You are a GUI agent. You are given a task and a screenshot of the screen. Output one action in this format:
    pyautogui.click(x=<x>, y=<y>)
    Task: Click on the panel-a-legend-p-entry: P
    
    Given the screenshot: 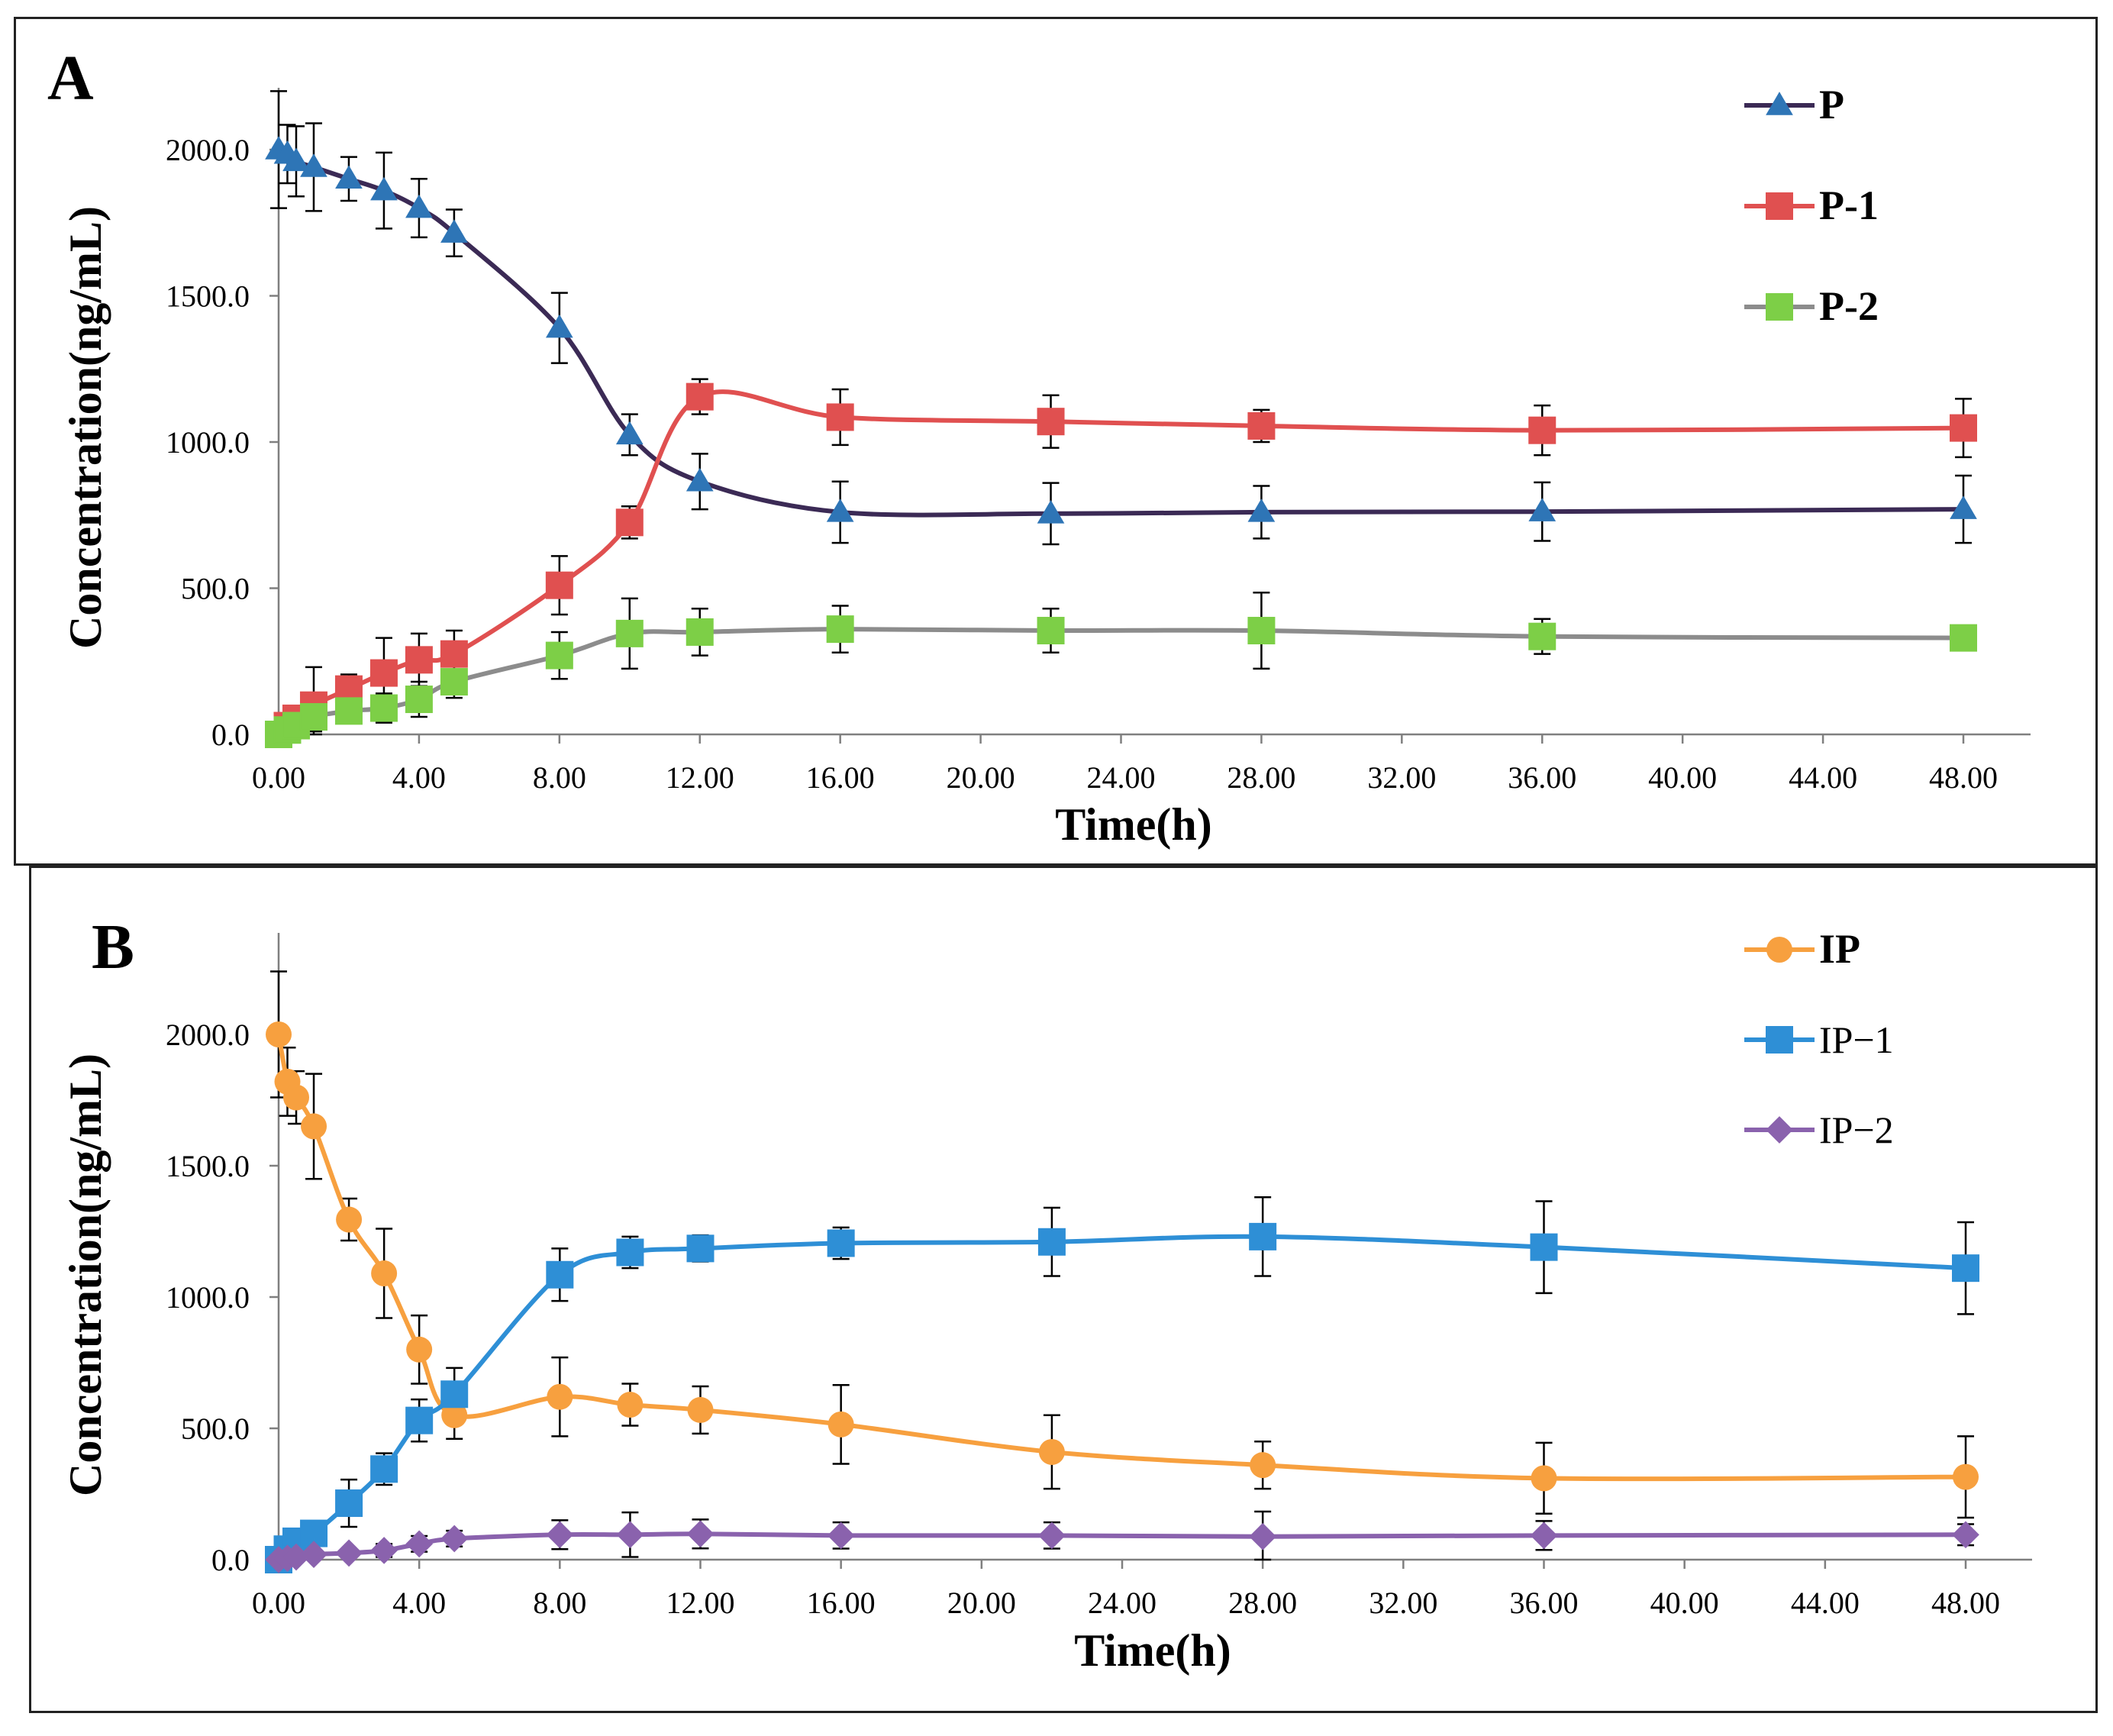 What is the action you would take?
    pyautogui.click(x=1794, y=104)
    